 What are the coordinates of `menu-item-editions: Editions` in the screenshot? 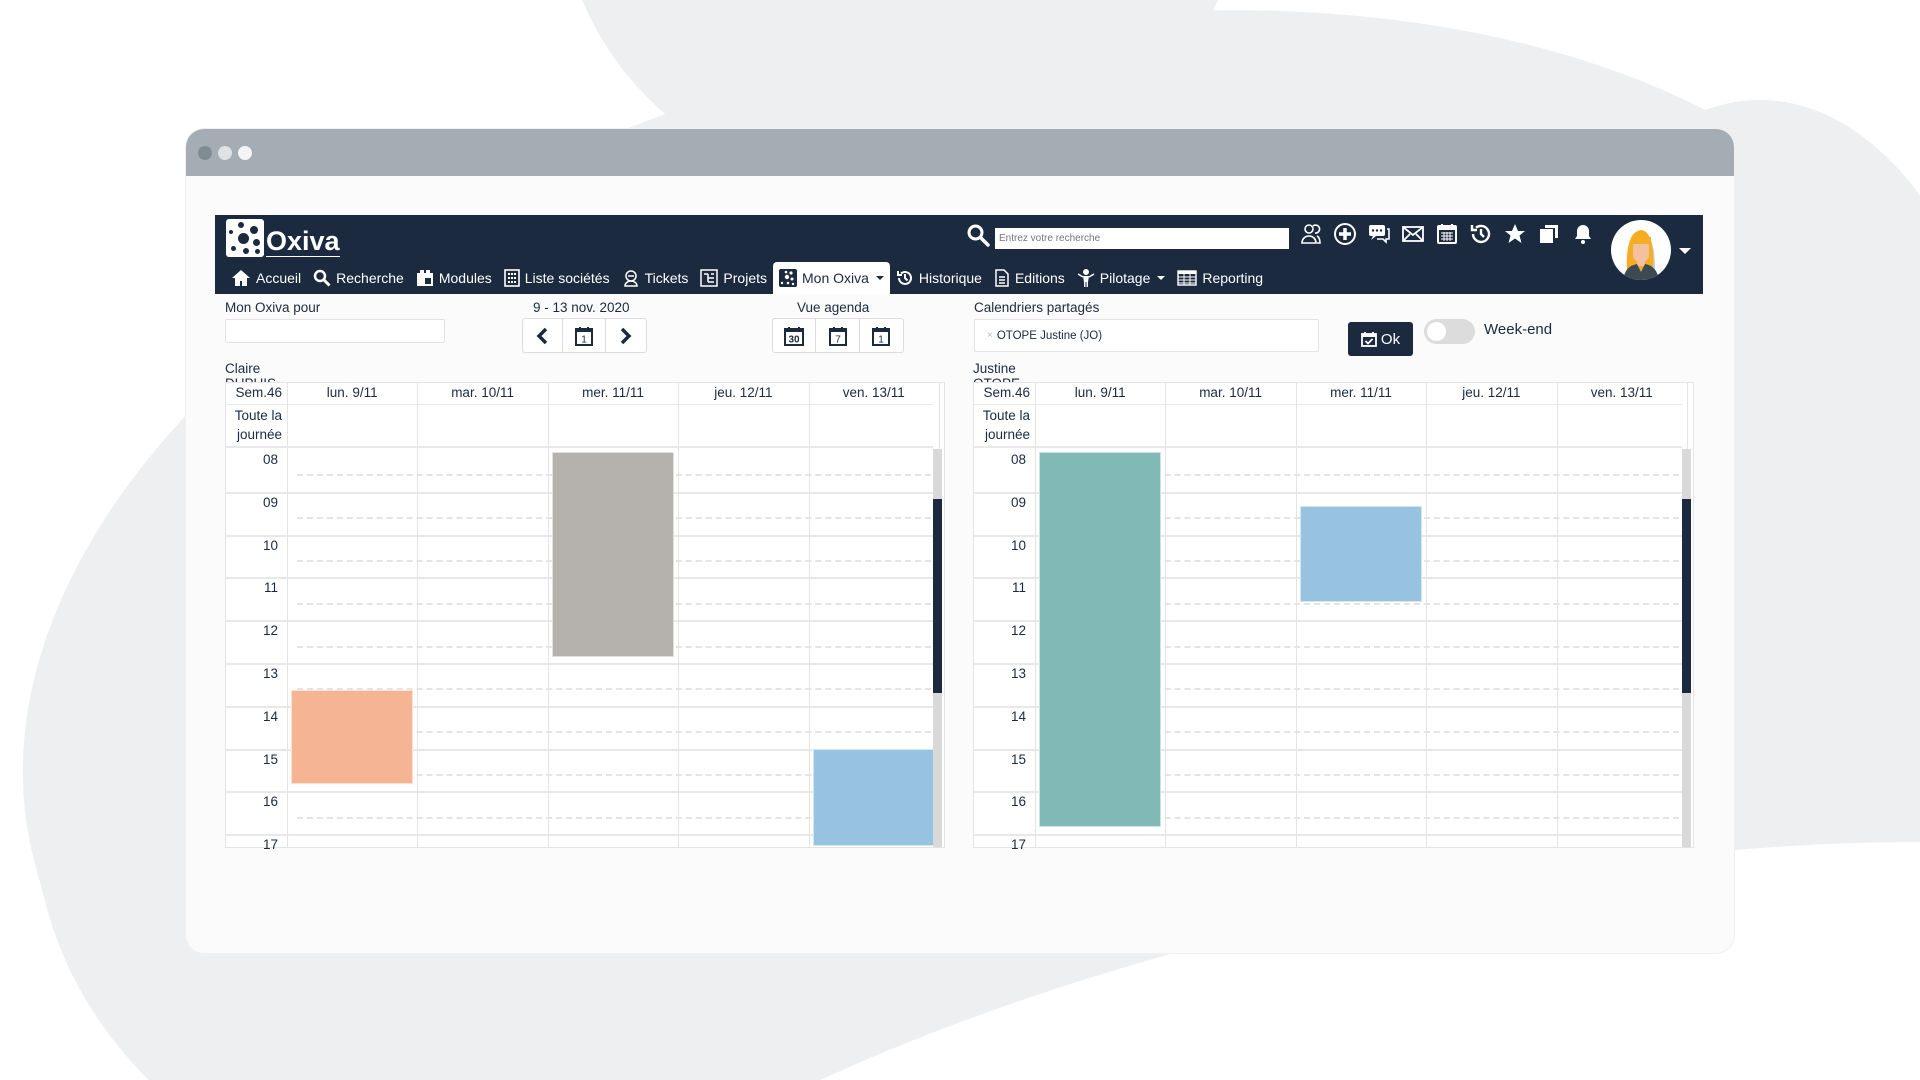 It's located at (1029, 278).